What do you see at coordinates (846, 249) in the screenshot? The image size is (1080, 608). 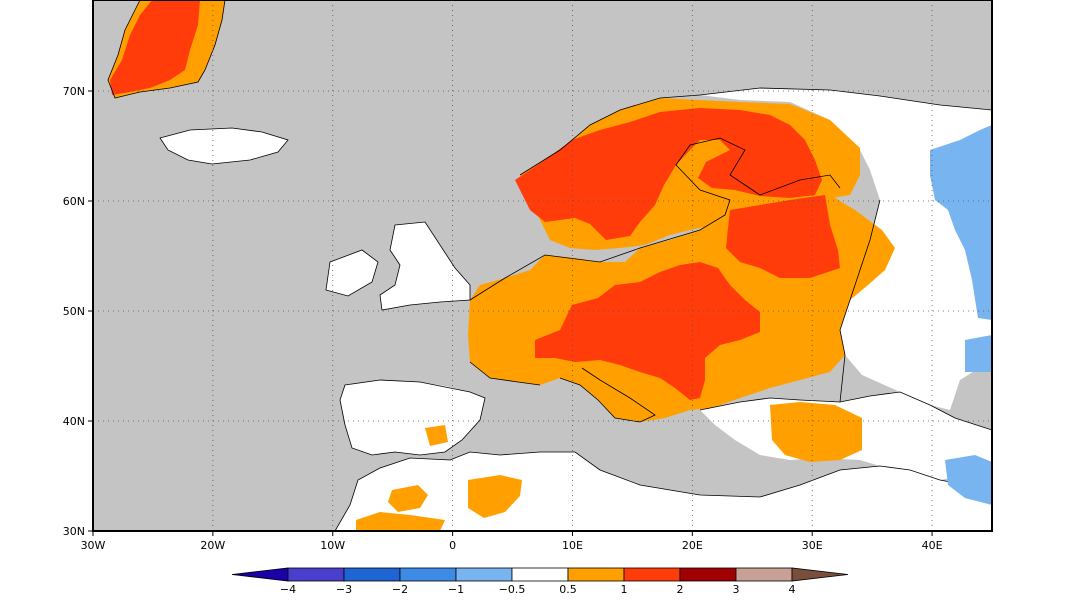 I see `land-neutral-russia-east` at bounding box center [846, 249].